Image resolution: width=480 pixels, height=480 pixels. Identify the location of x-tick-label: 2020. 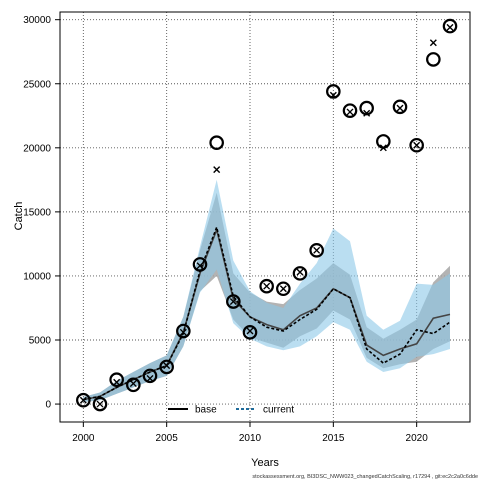
(417, 438).